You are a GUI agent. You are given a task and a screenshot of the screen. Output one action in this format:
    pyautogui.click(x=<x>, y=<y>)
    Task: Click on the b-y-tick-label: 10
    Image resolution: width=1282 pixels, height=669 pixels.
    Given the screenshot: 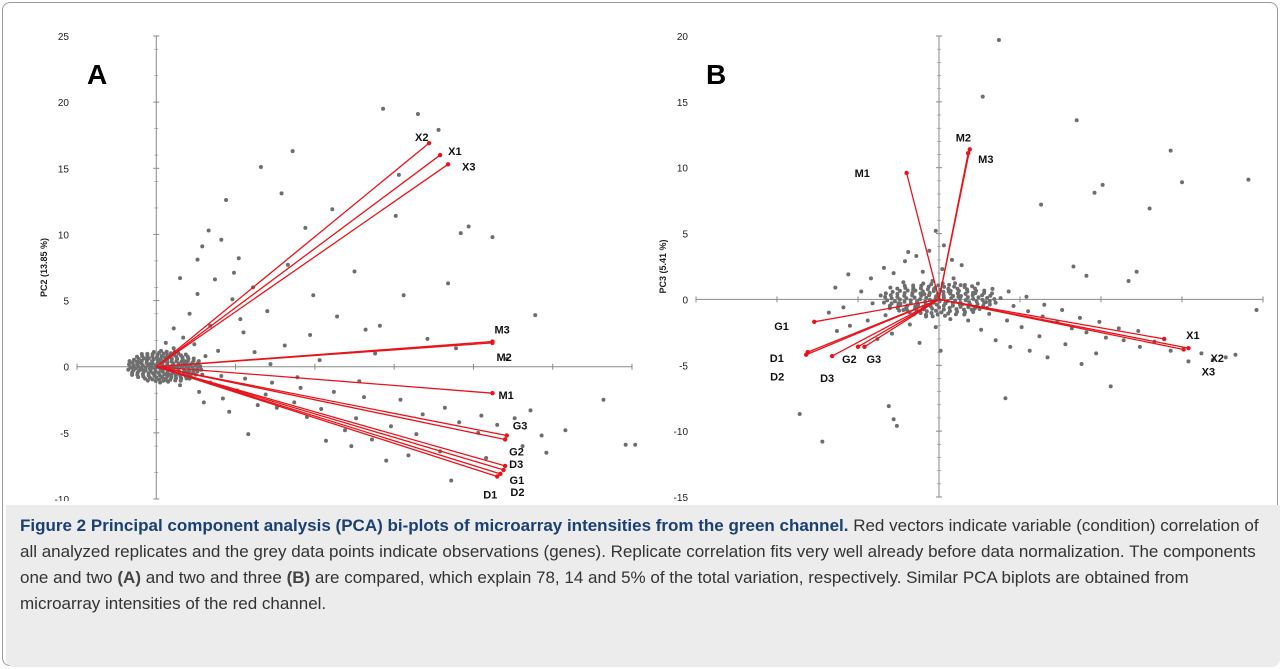 What is the action you would take?
    pyautogui.click(x=683, y=169)
    